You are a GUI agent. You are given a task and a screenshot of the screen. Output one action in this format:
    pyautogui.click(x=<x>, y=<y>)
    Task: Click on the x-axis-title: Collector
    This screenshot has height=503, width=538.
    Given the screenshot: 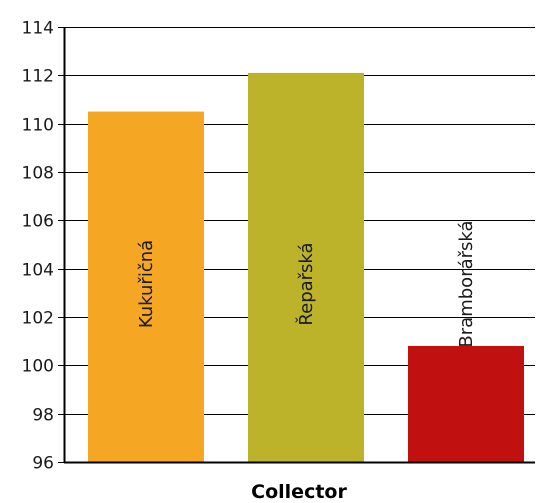 What is the action you would take?
    pyautogui.click(x=299, y=492)
    